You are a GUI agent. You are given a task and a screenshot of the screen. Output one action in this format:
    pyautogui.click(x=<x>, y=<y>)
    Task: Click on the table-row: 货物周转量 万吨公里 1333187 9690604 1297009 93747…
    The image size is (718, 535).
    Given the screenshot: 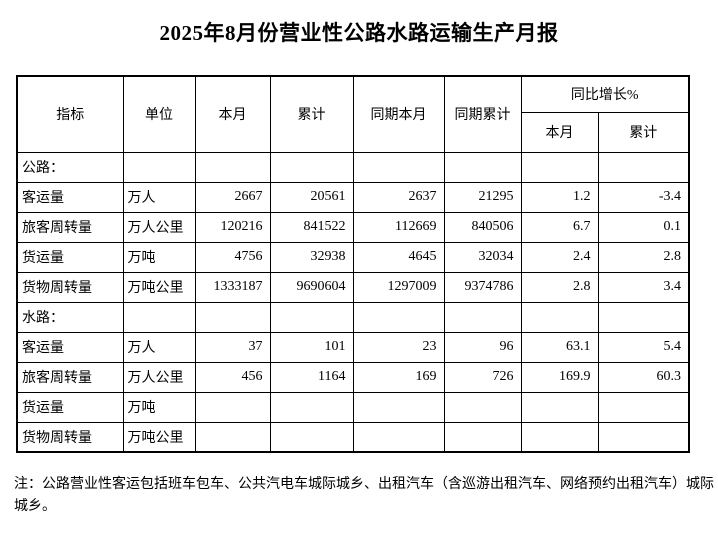 What is the action you would take?
    pyautogui.click(x=353, y=287)
    